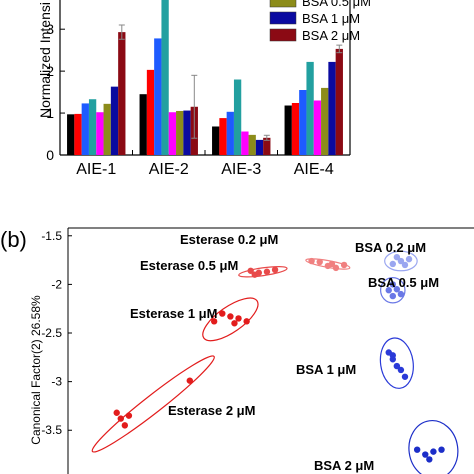 Image resolution: width=474 pixels, height=474 pixels. Describe the element at coordinates (390, 247) in the screenshot. I see `group-label: BSA 0.2 μM` at that location.